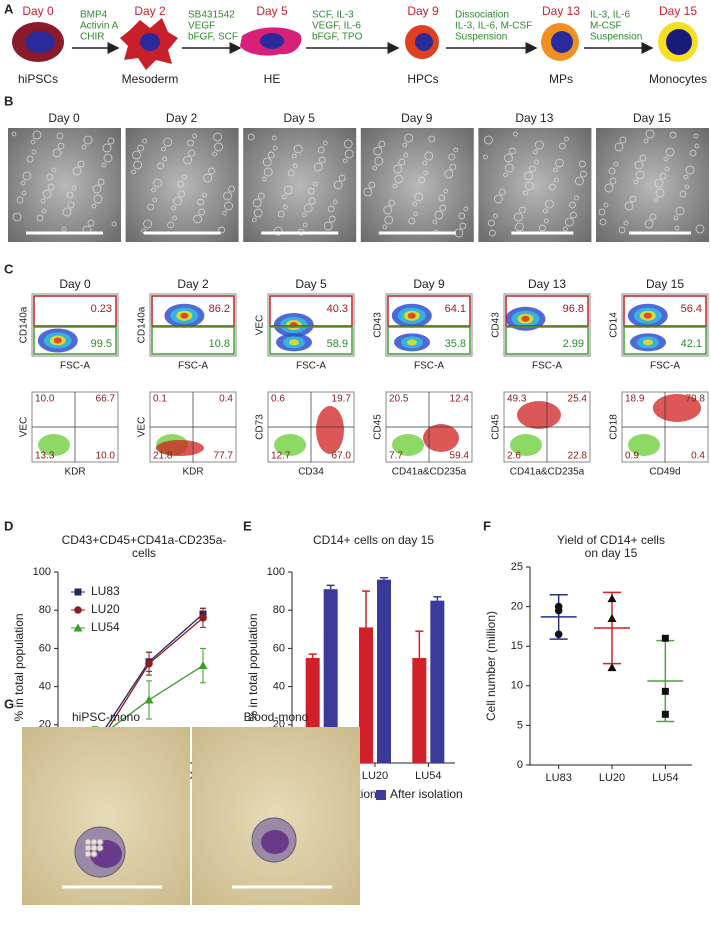 The width and height of the screenshot is (711, 925). Describe the element at coordinates (276, 717) in the screenshot. I see `image-title: Blood-mono` at that location.